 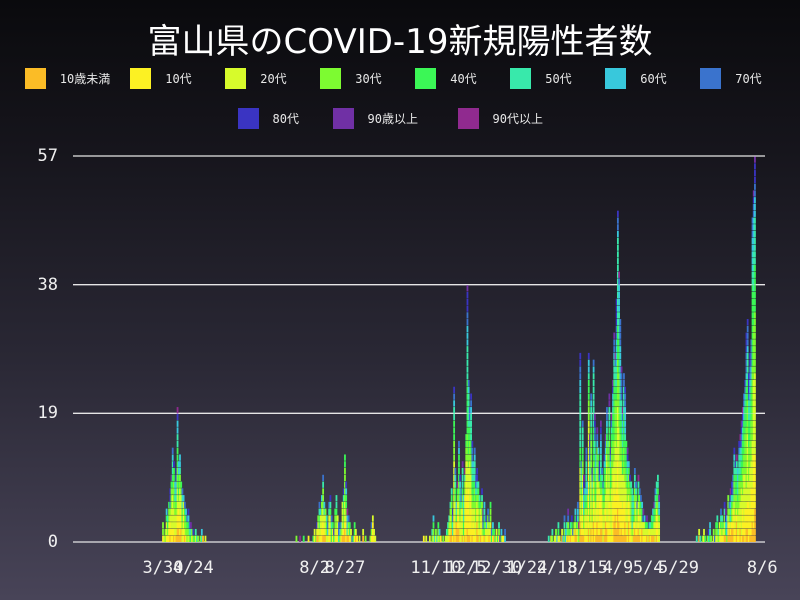 I want to click on legend-label: 20代, so click(x=273, y=79).